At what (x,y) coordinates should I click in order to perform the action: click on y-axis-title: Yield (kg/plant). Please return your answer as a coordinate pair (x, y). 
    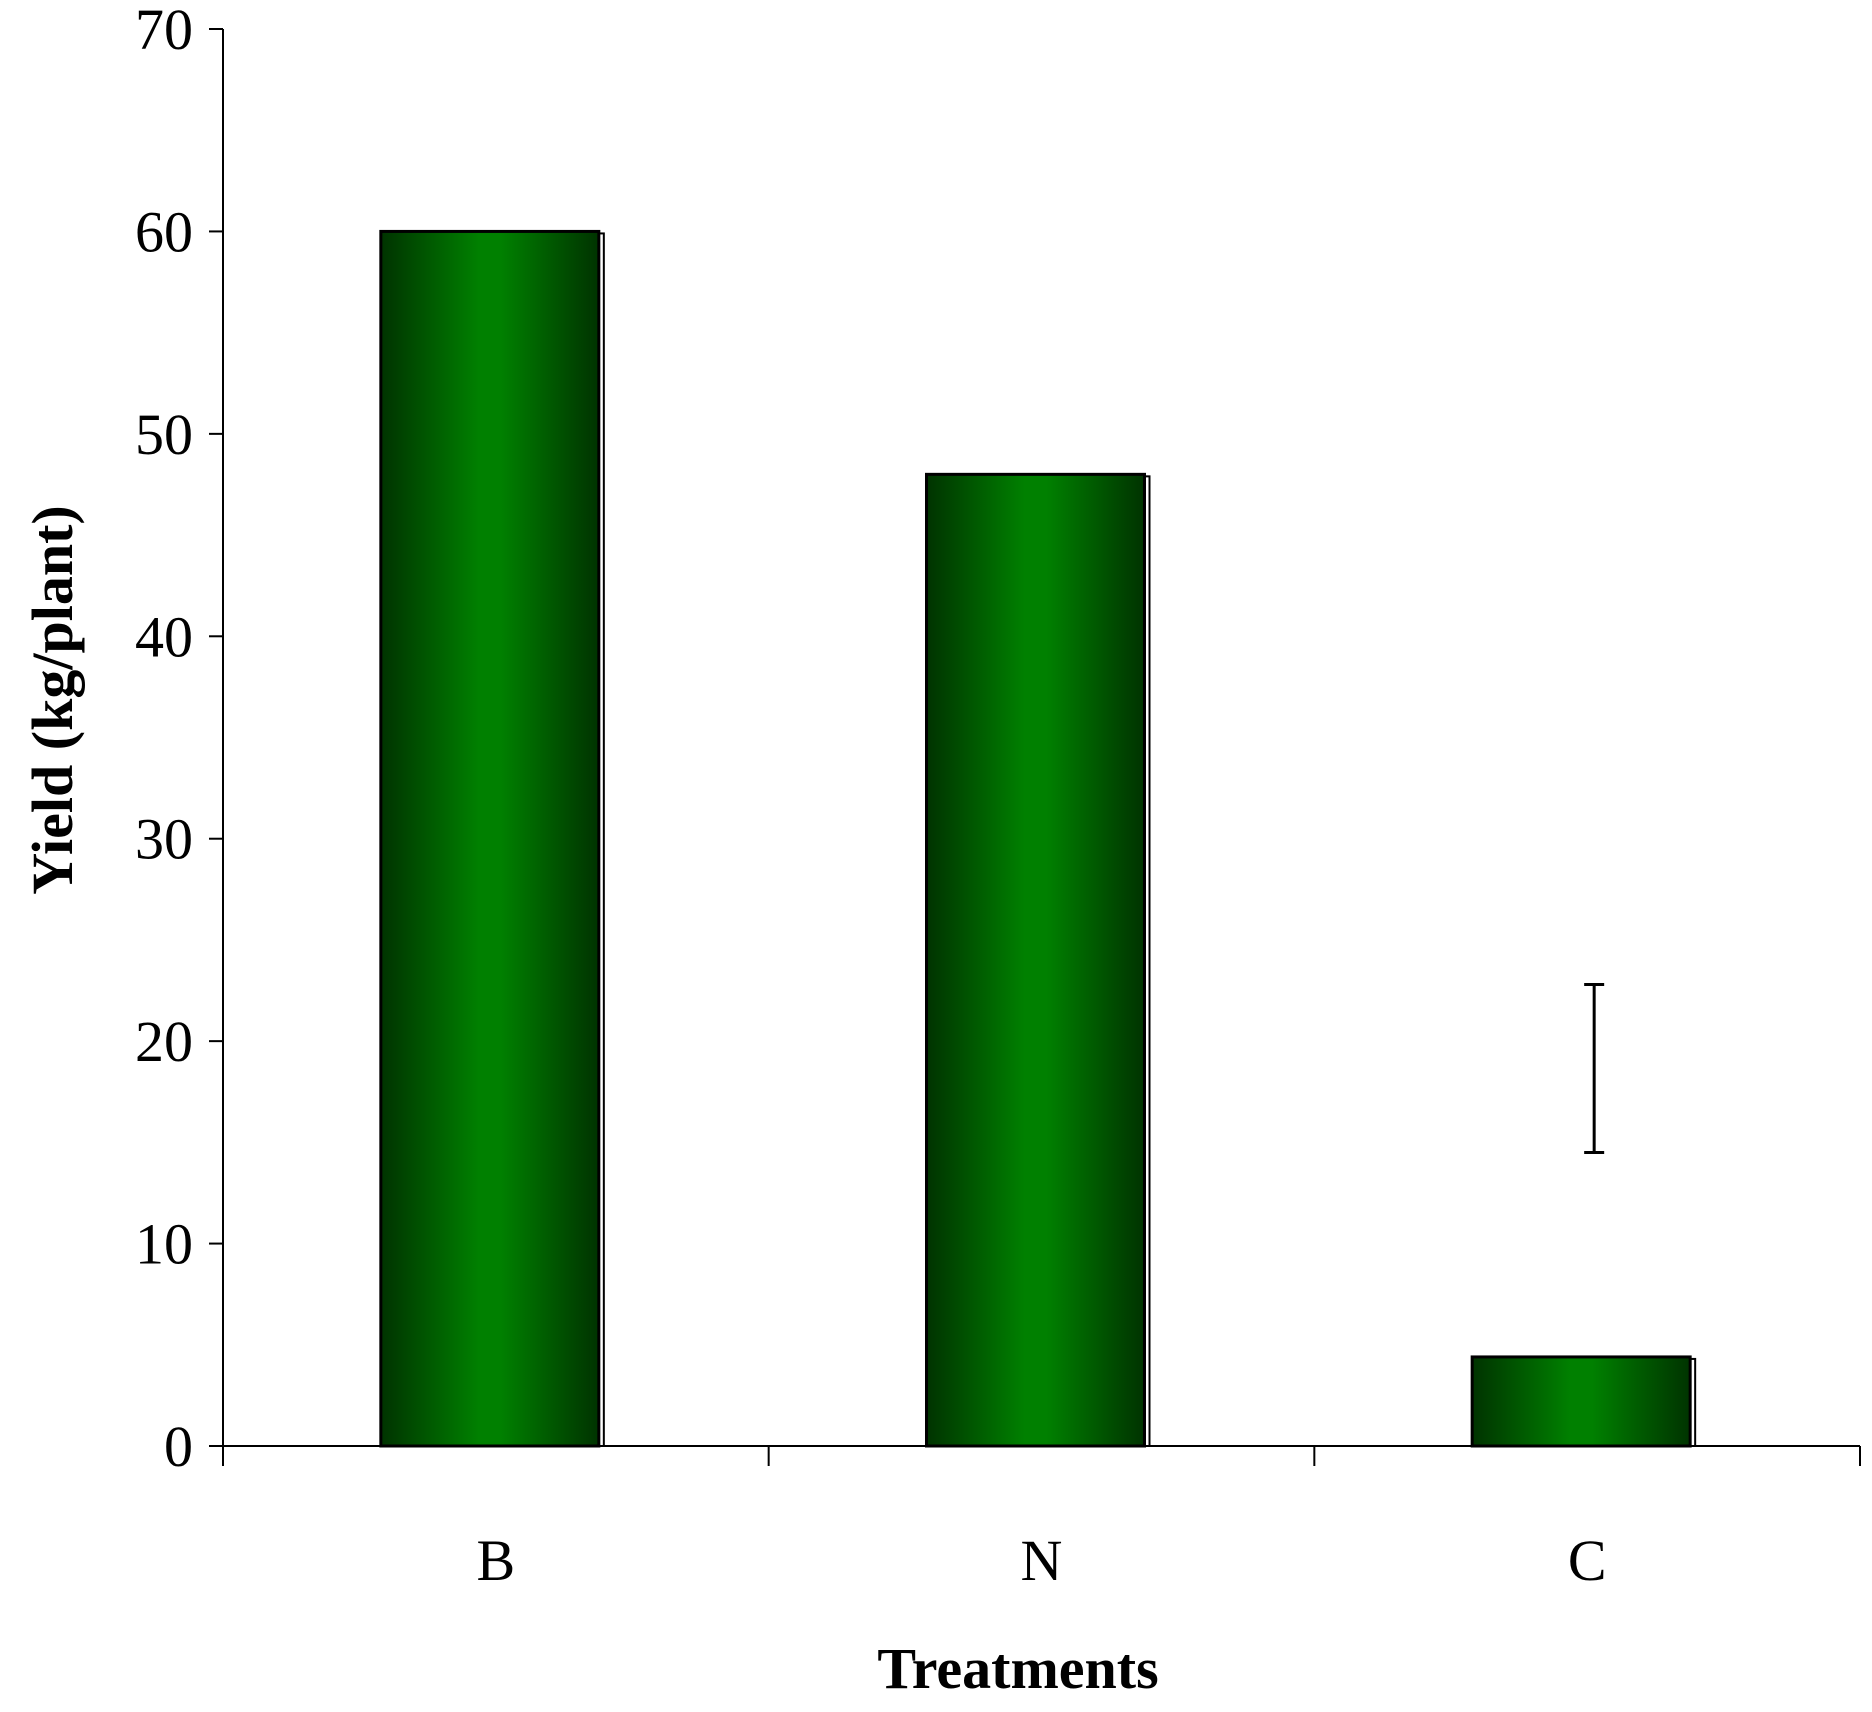
    Looking at the image, I should click on (52, 699).